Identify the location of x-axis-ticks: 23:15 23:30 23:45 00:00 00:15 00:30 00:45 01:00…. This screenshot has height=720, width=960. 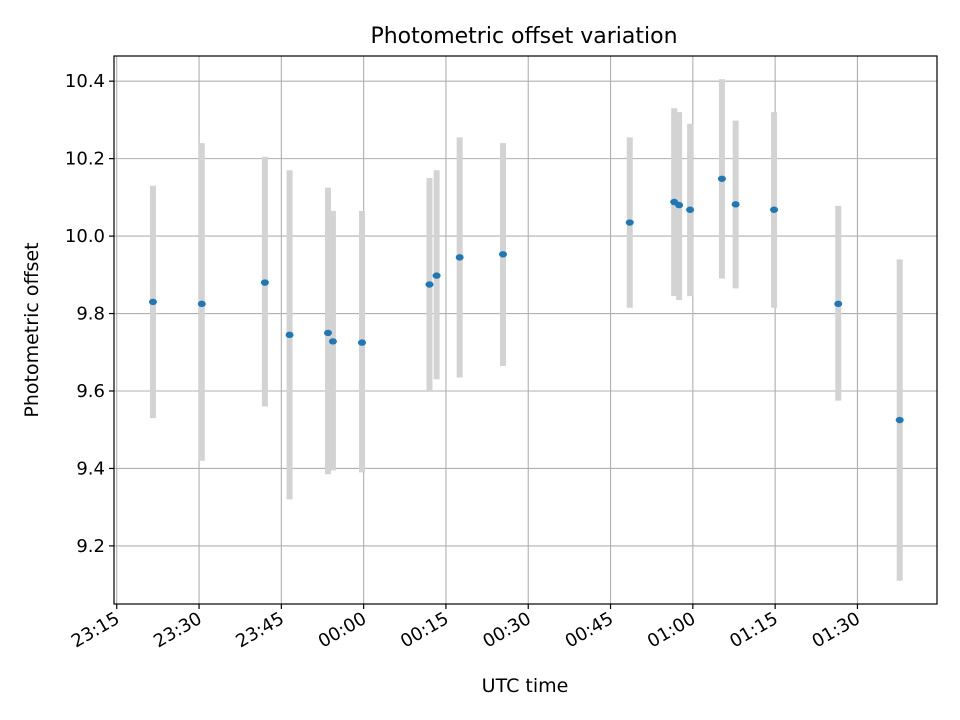
(466, 628).